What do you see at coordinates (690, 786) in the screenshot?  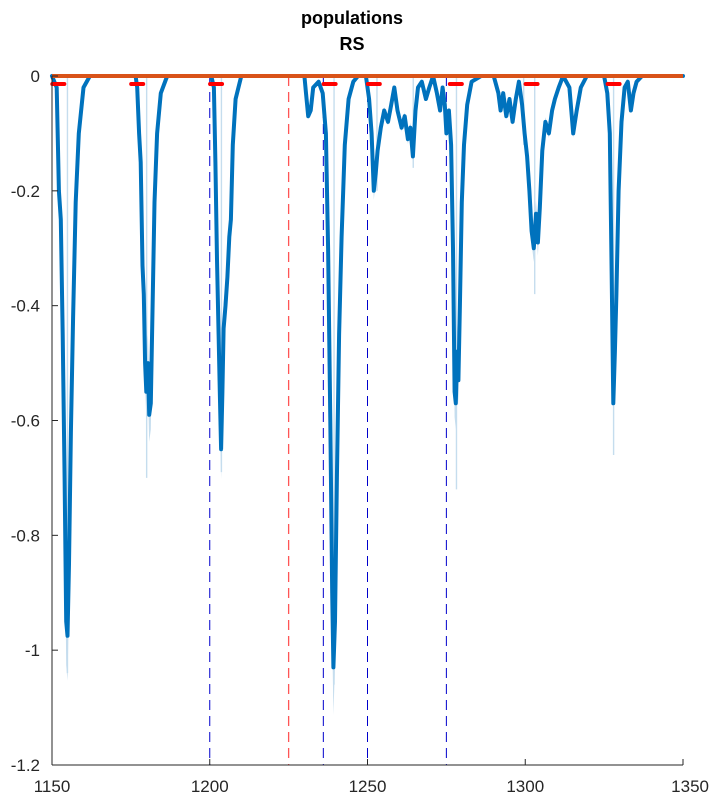 I see `x-tick-label: 1350` at bounding box center [690, 786].